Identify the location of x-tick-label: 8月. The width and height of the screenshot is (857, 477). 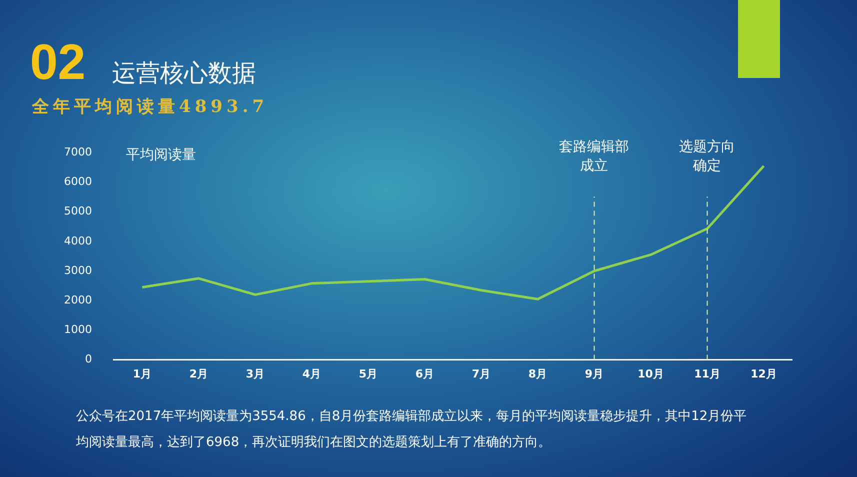
(538, 373).